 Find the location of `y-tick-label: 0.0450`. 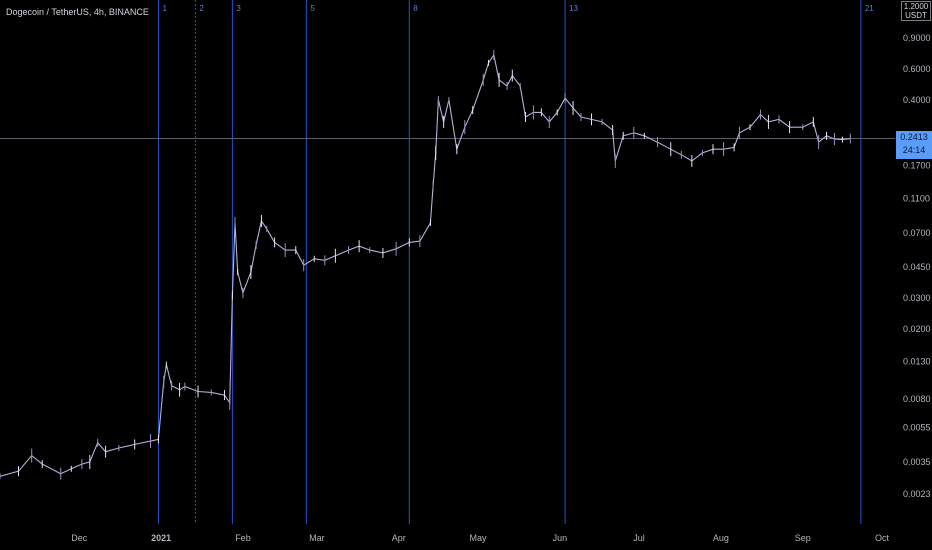

y-tick-label: 0.0450 is located at coordinates (917, 267).